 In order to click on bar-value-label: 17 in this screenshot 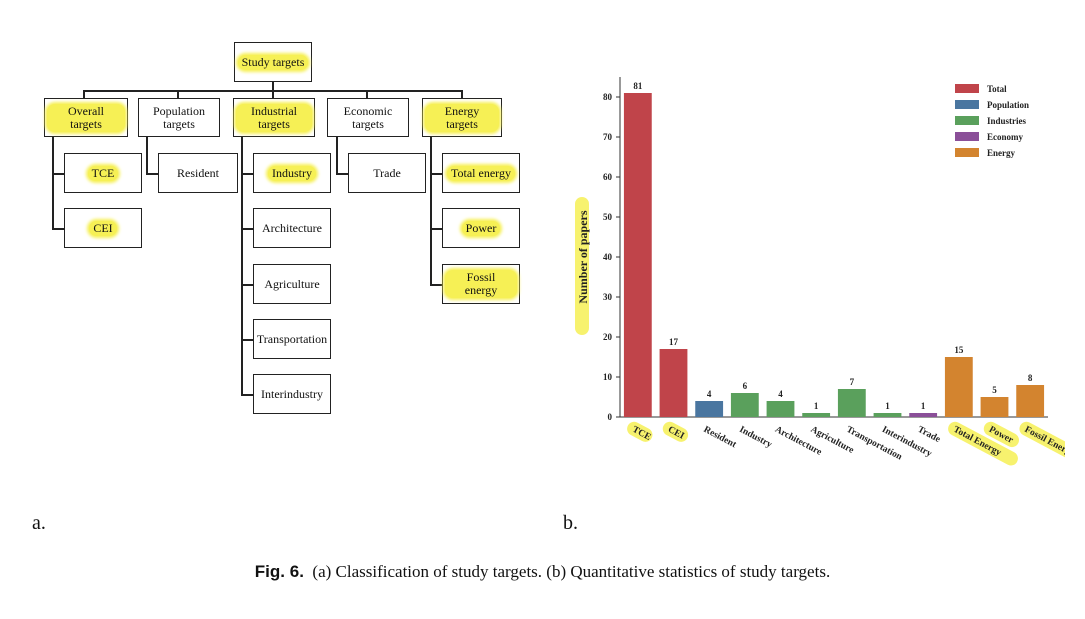, I will do `click(674, 342)`.